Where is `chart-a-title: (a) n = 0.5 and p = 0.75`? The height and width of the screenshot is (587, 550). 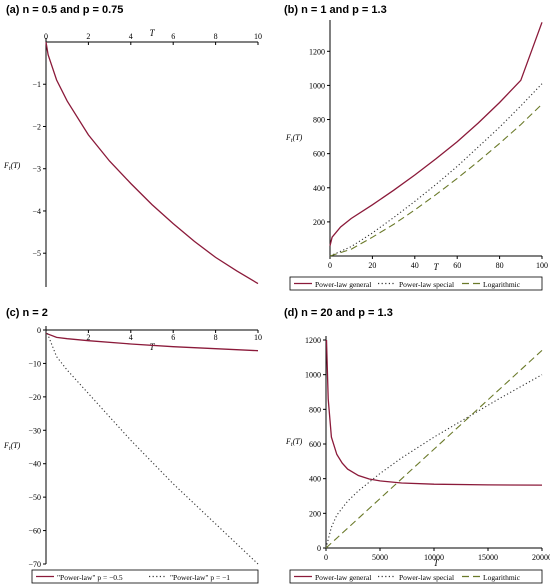 chart-a-title: (a) n = 0.5 and p = 0.75 is located at coordinates (65, 10).